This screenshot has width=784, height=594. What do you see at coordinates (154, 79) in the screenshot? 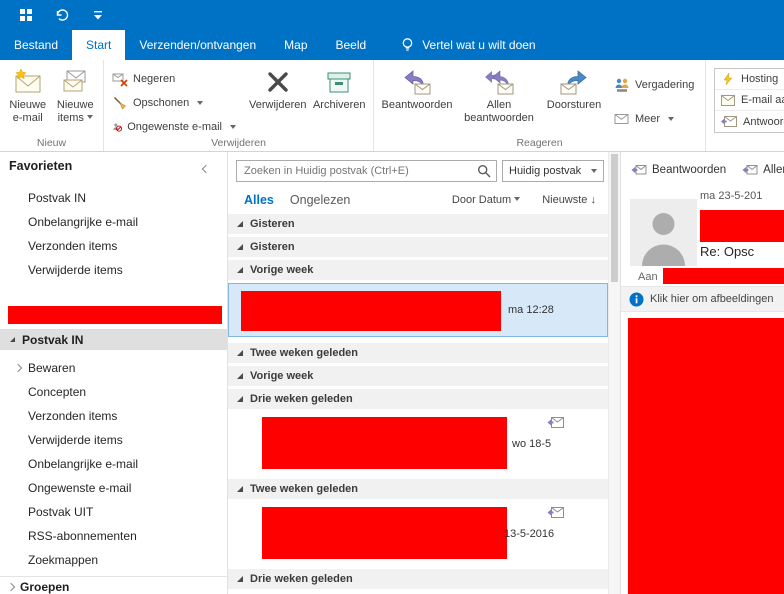
I see `negeren-label: Negeren` at bounding box center [154, 79].